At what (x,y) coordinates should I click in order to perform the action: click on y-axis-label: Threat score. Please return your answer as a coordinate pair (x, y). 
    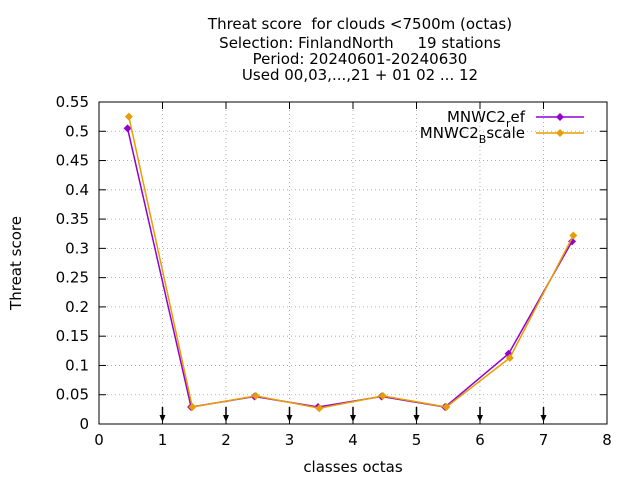
    Looking at the image, I should click on (16, 263).